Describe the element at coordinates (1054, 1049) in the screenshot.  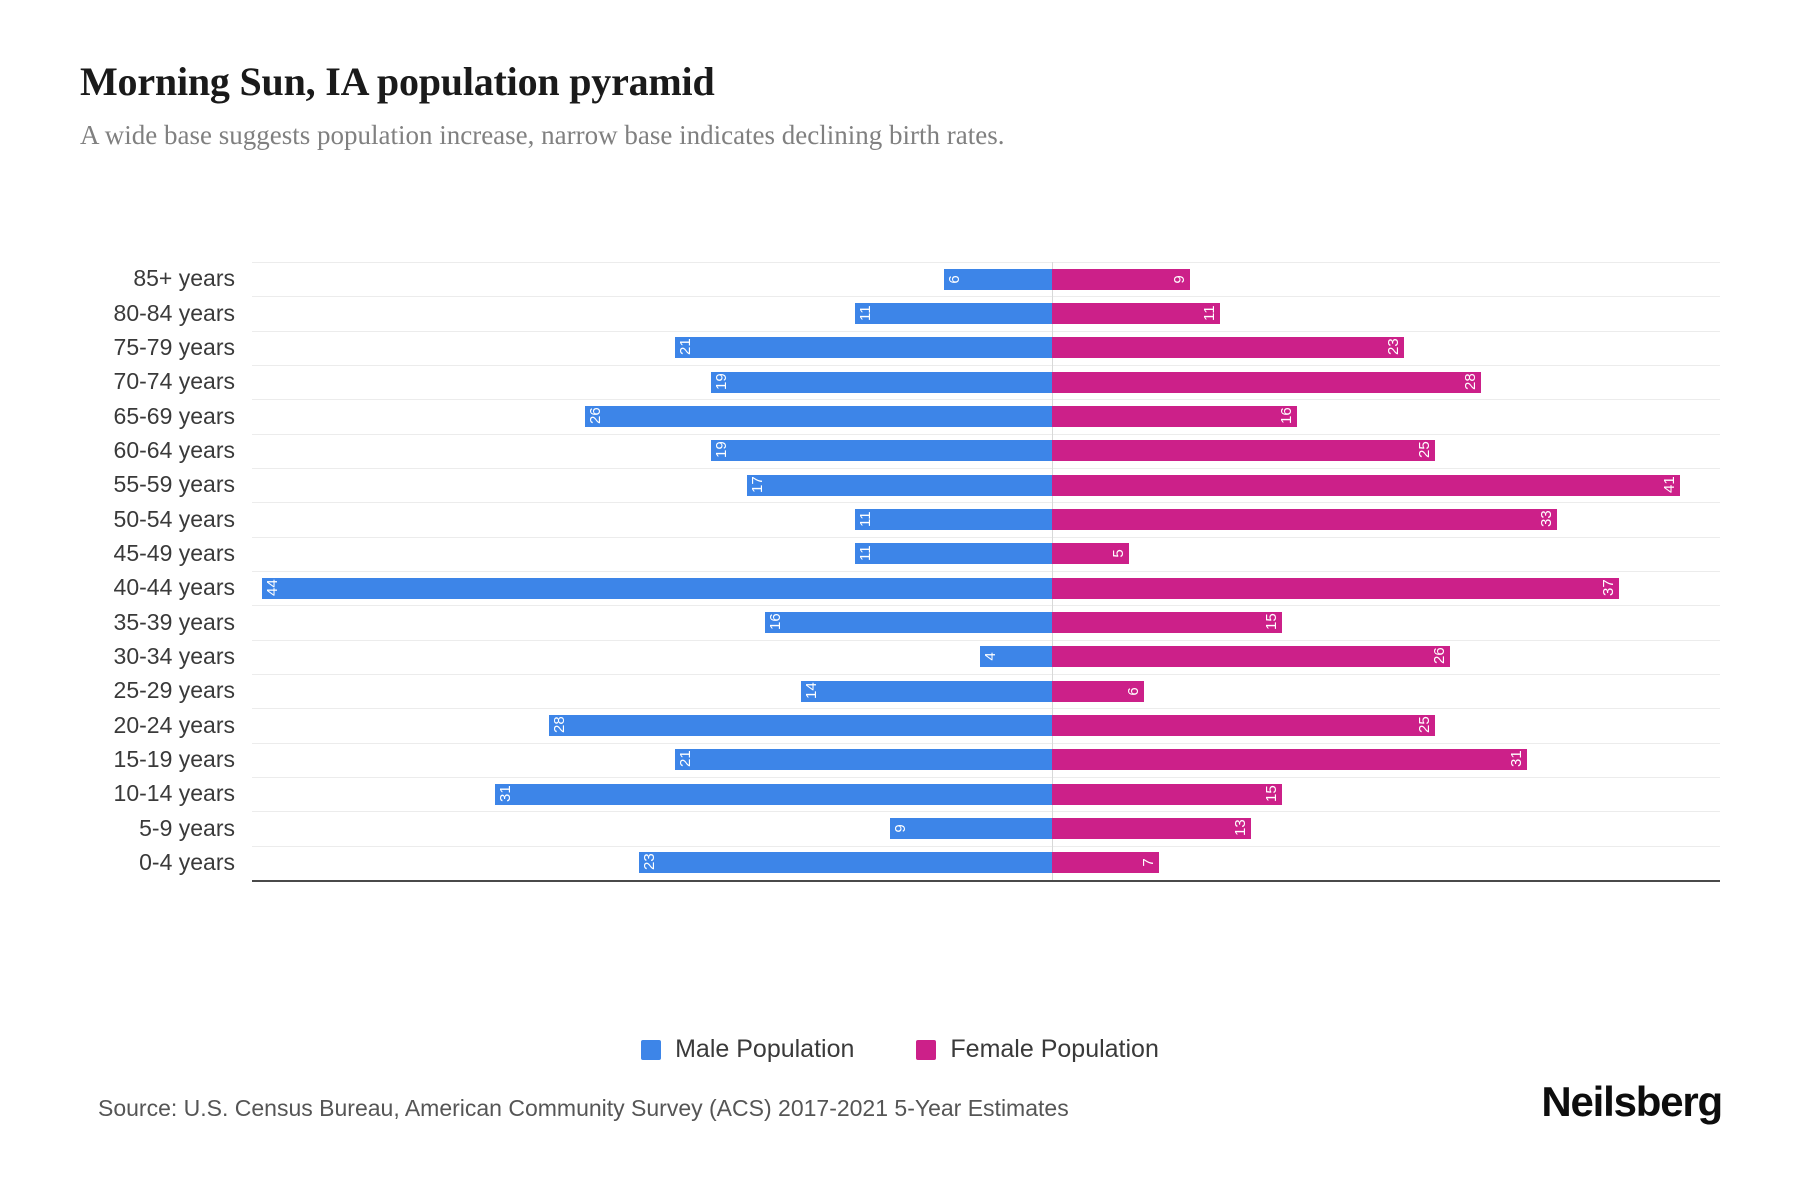
I see `legend-label-female: Female Population` at that location.